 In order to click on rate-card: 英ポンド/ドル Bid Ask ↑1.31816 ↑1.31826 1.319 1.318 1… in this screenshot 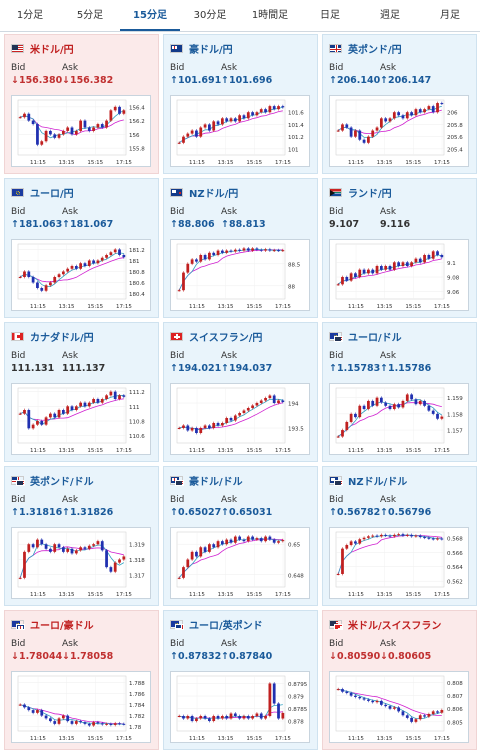, I will do `click(81, 536)`.